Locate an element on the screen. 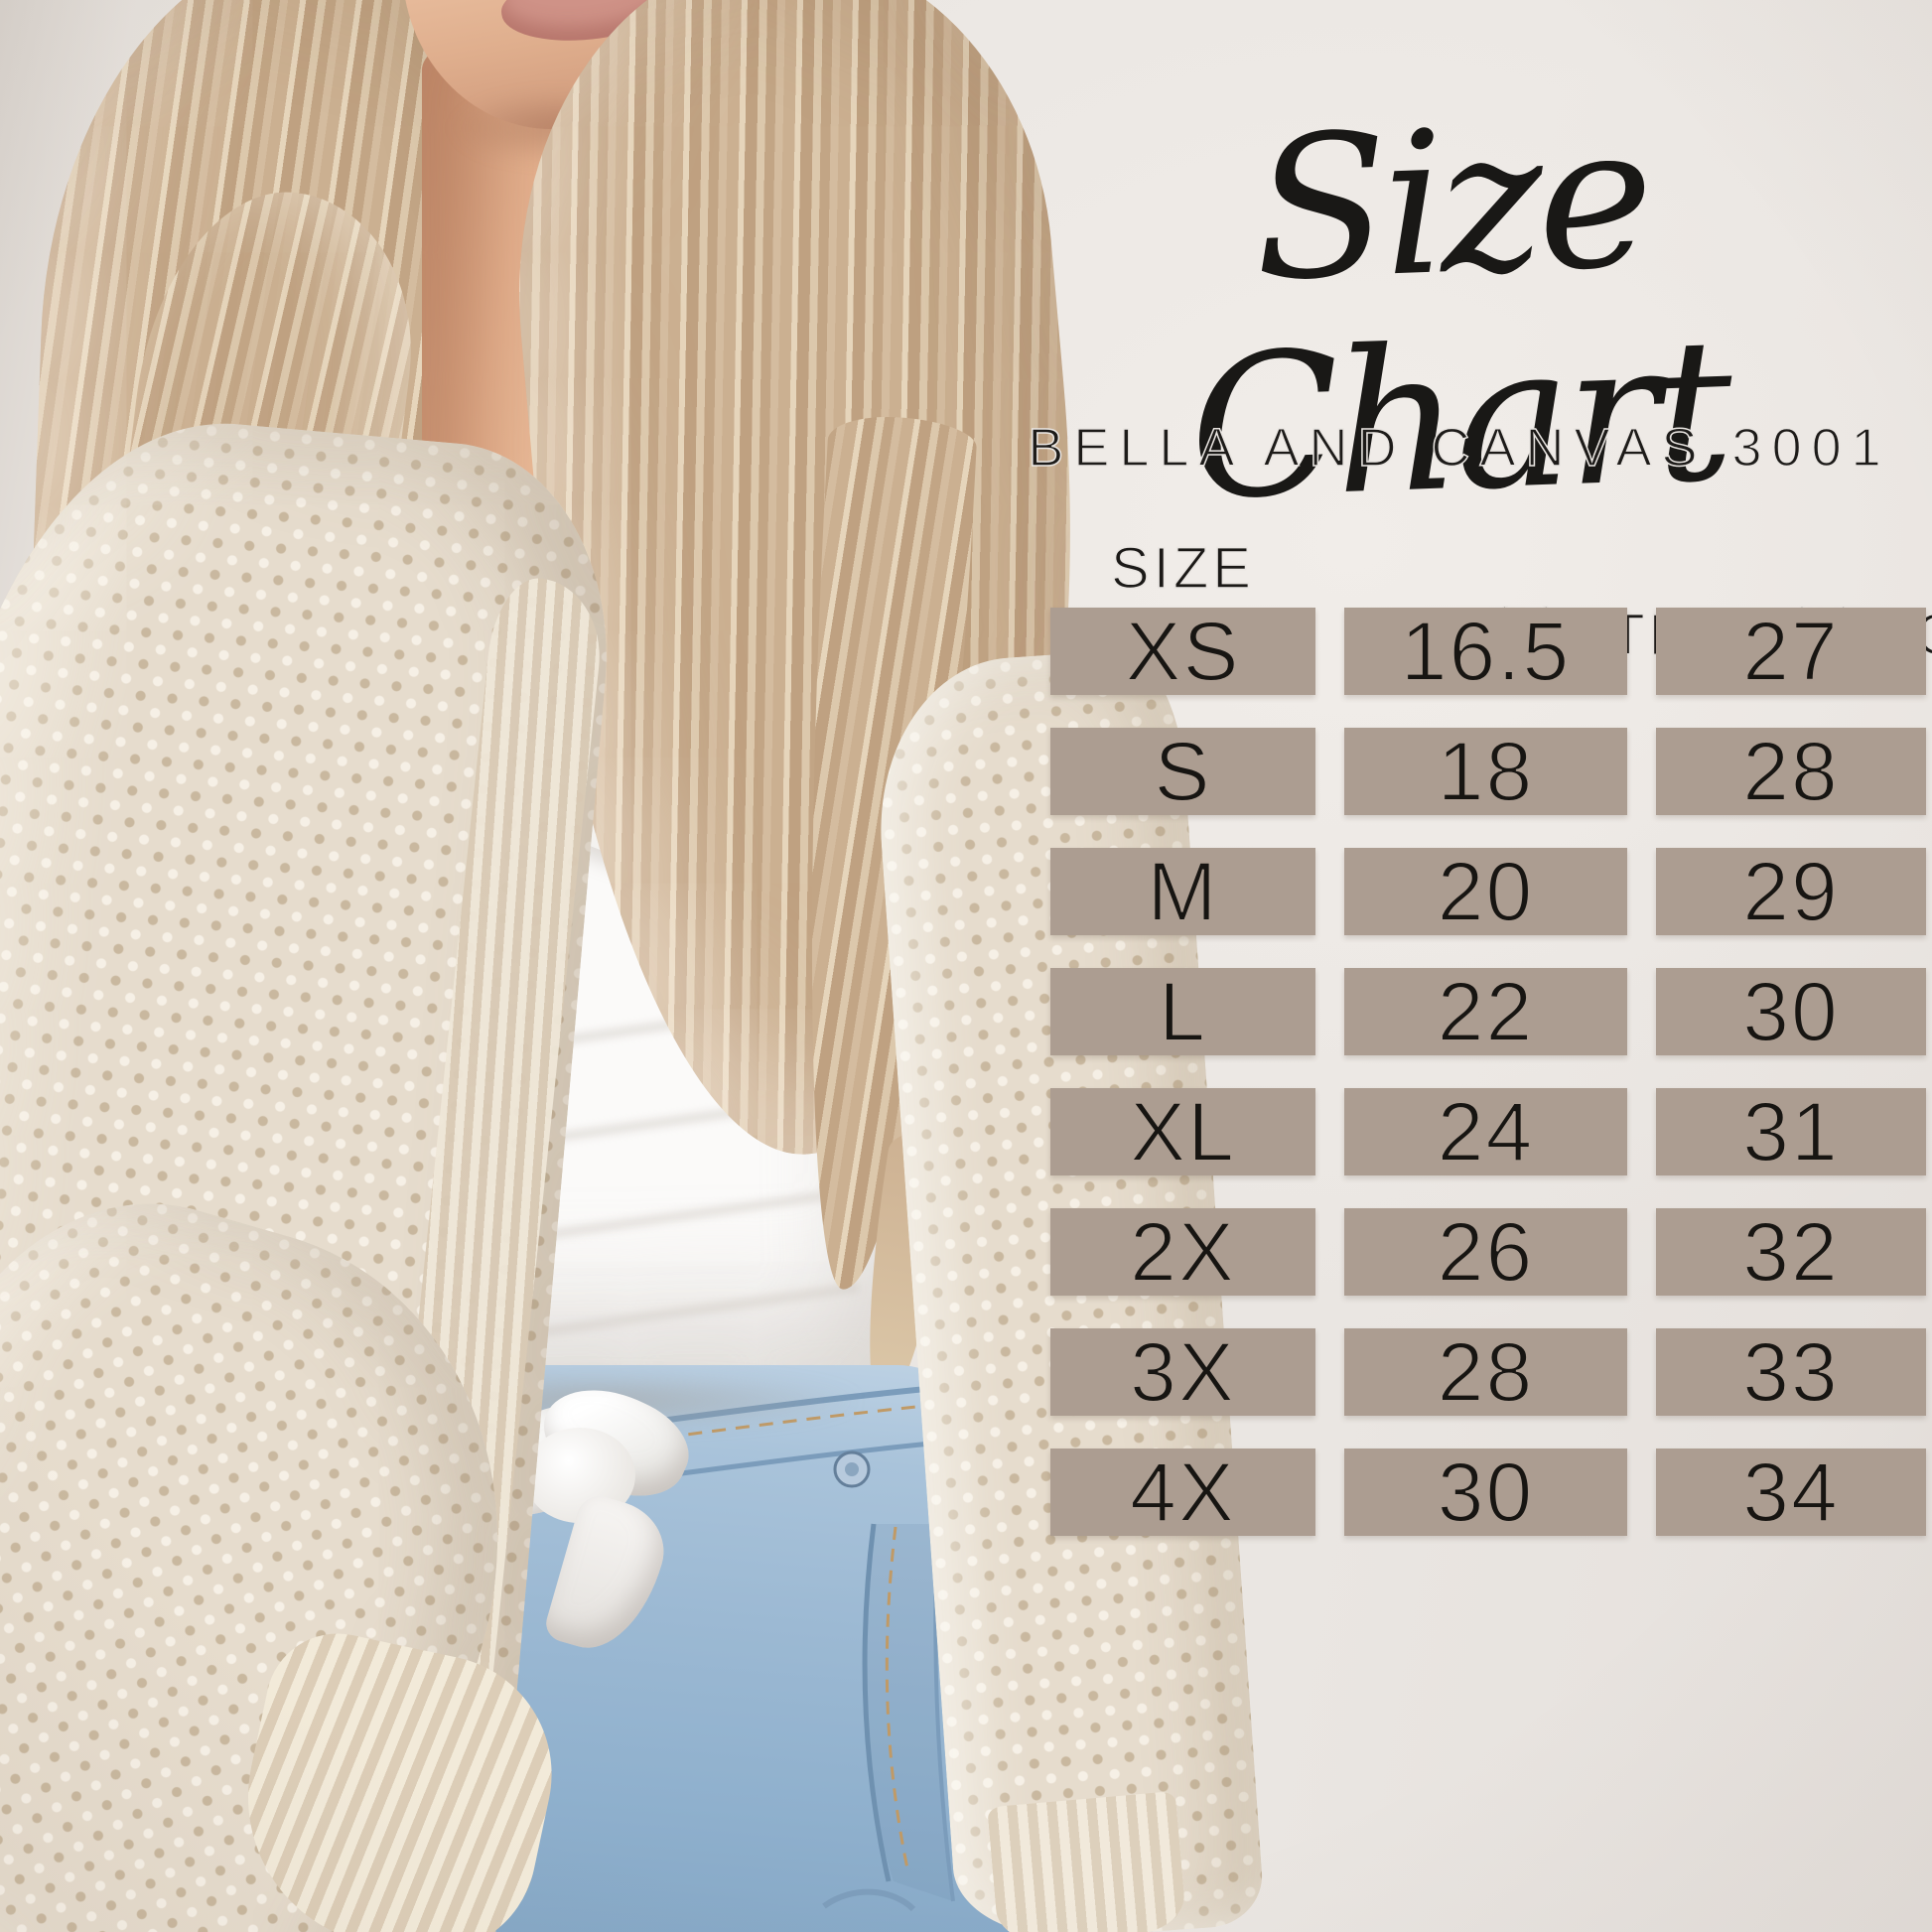  chart-subtitle: BELLA AND CANVAS 3001 is located at coordinates (1459, 448).